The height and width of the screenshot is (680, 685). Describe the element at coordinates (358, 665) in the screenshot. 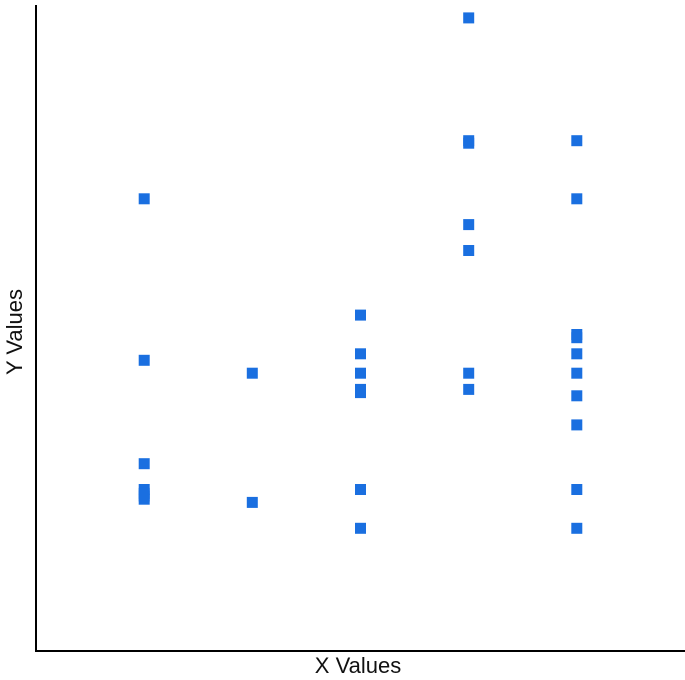

I see `x-axis-label: X Values` at that location.